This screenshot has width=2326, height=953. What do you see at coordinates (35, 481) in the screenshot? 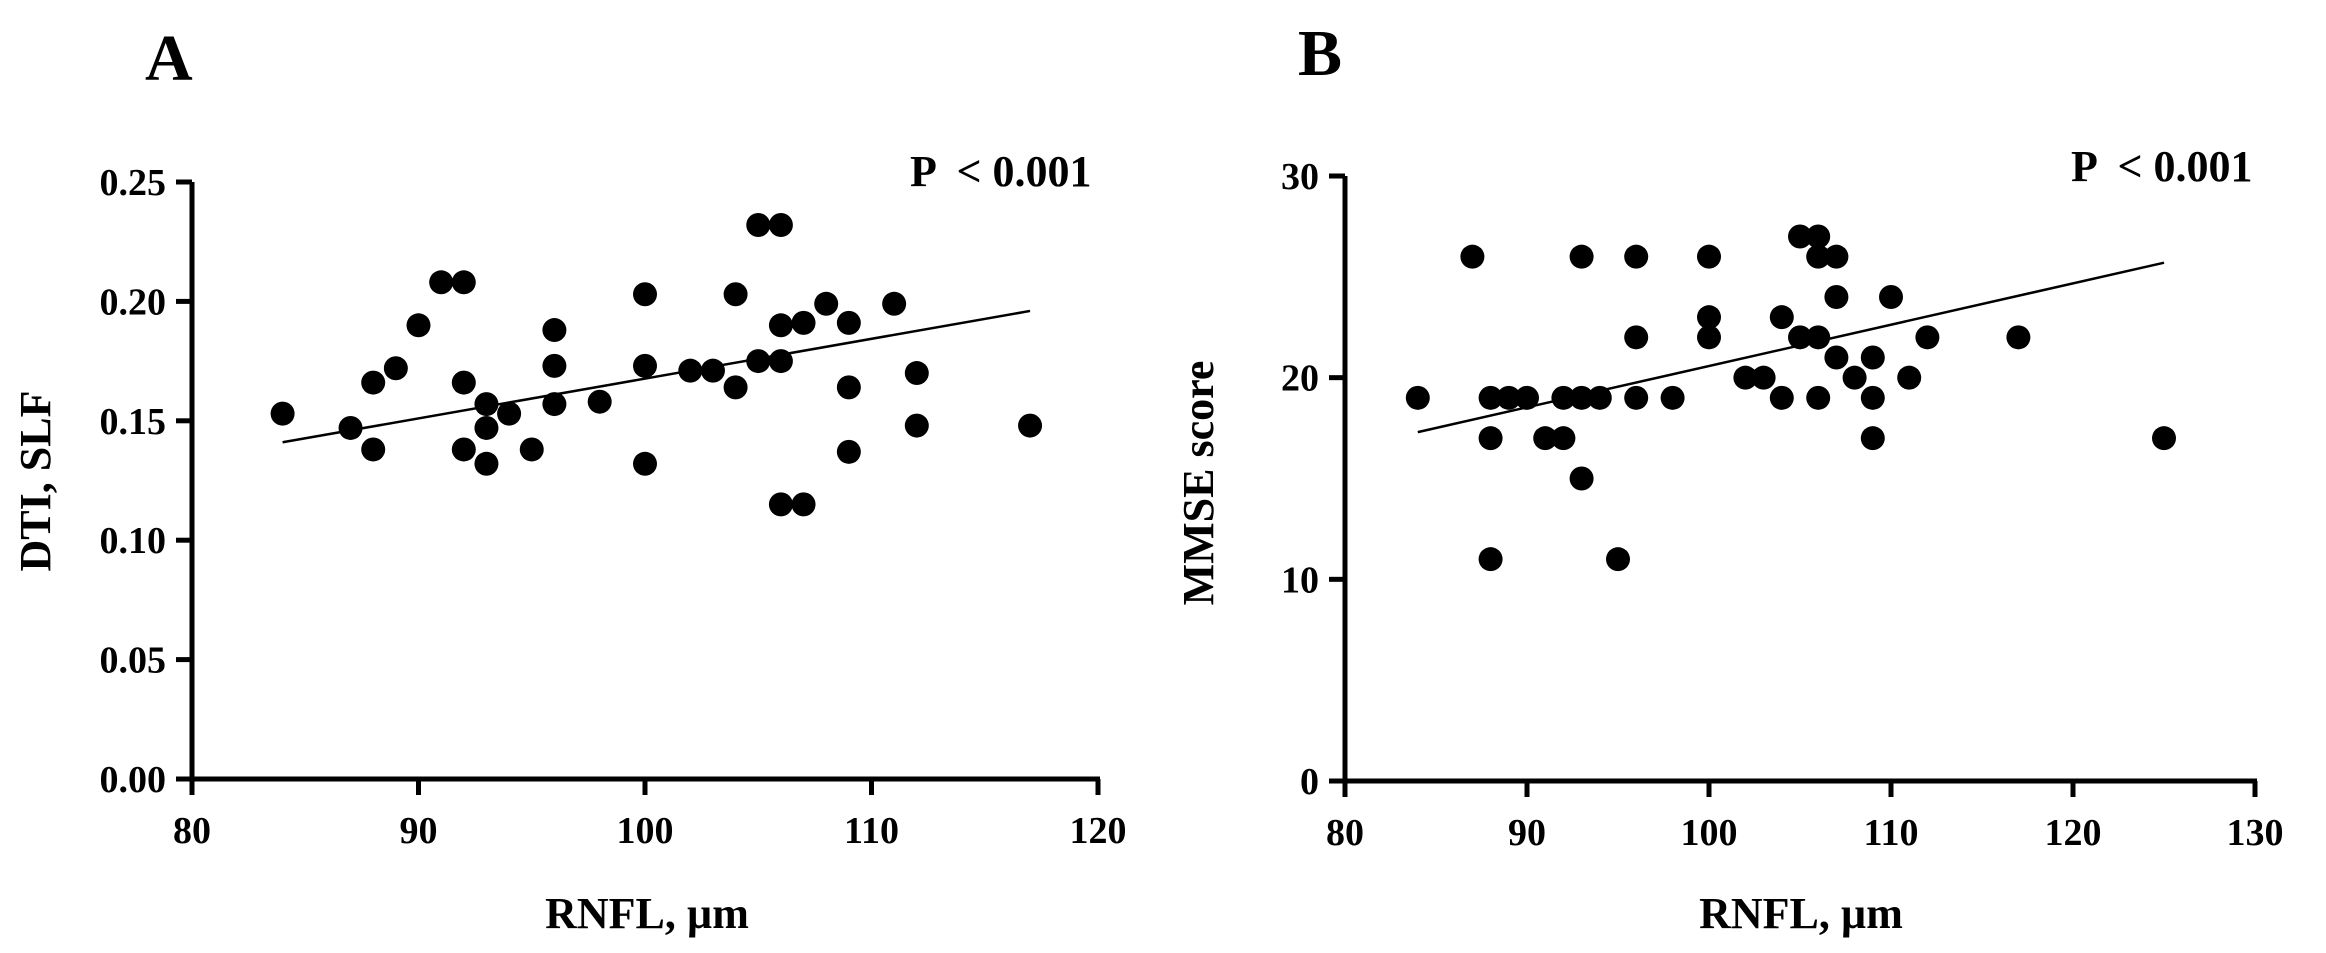
I see `y-axis-title-a: DTI, SLF` at bounding box center [35, 481].